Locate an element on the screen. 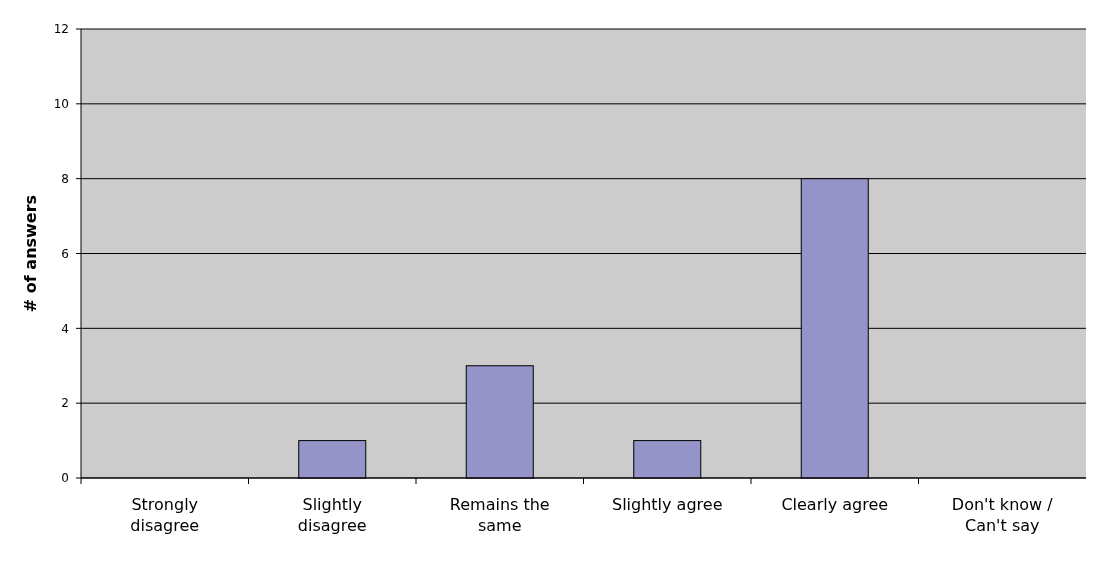 The width and height of the screenshot is (1100, 567). y-tick-label: 2 is located at coordinates (65, 403).